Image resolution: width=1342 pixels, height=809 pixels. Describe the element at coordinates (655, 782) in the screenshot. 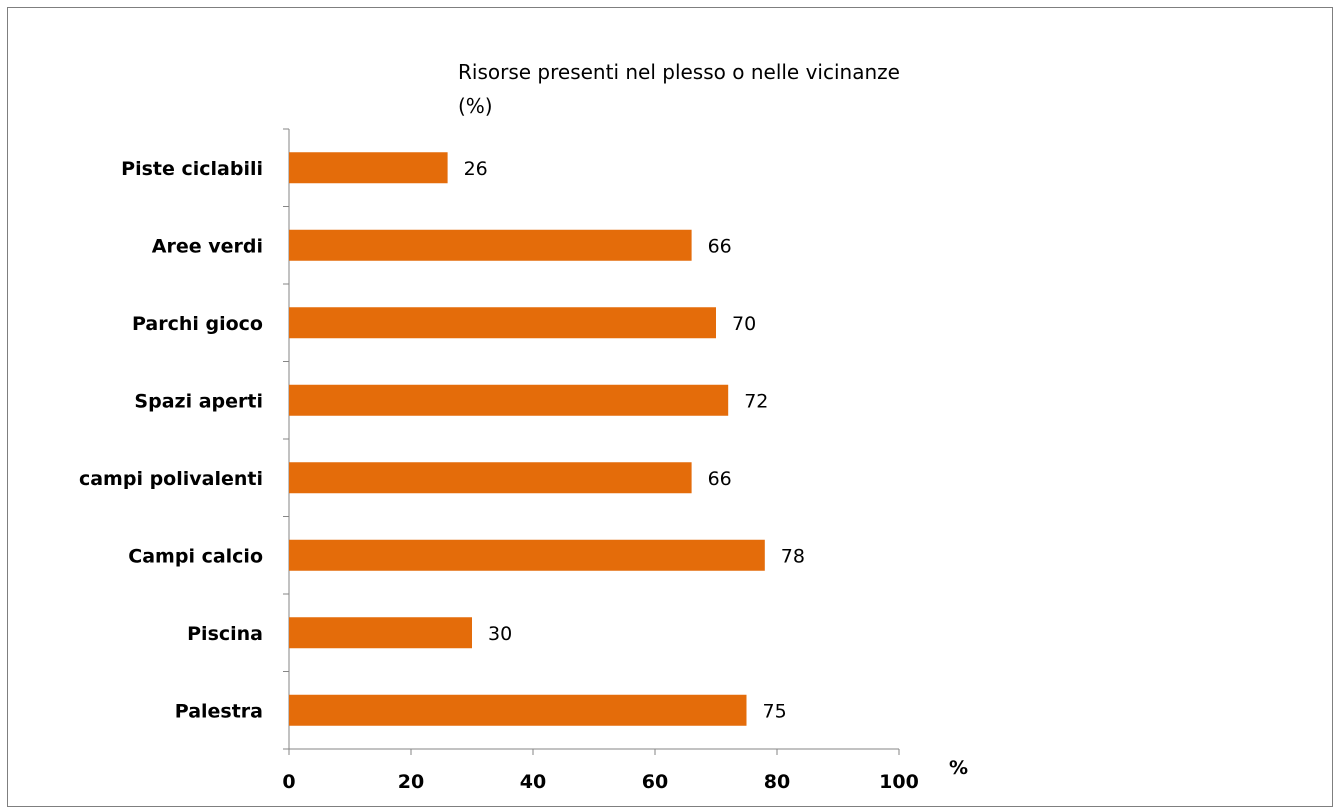

I see `x-tick-label: 60` at that location.